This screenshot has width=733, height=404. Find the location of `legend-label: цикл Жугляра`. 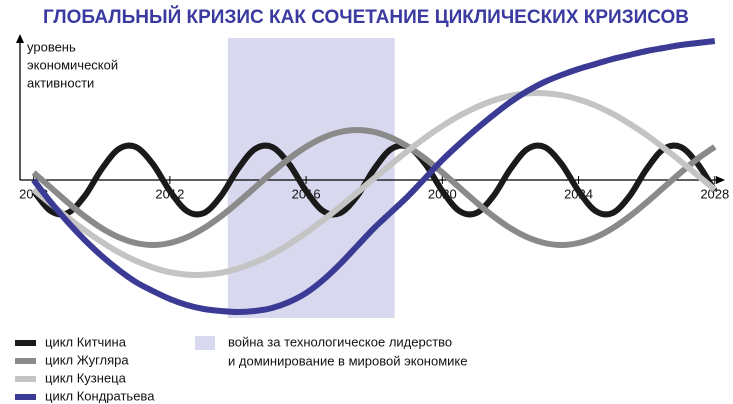

legend-label: цикл Жугляра is located at coordinates (87, 359).